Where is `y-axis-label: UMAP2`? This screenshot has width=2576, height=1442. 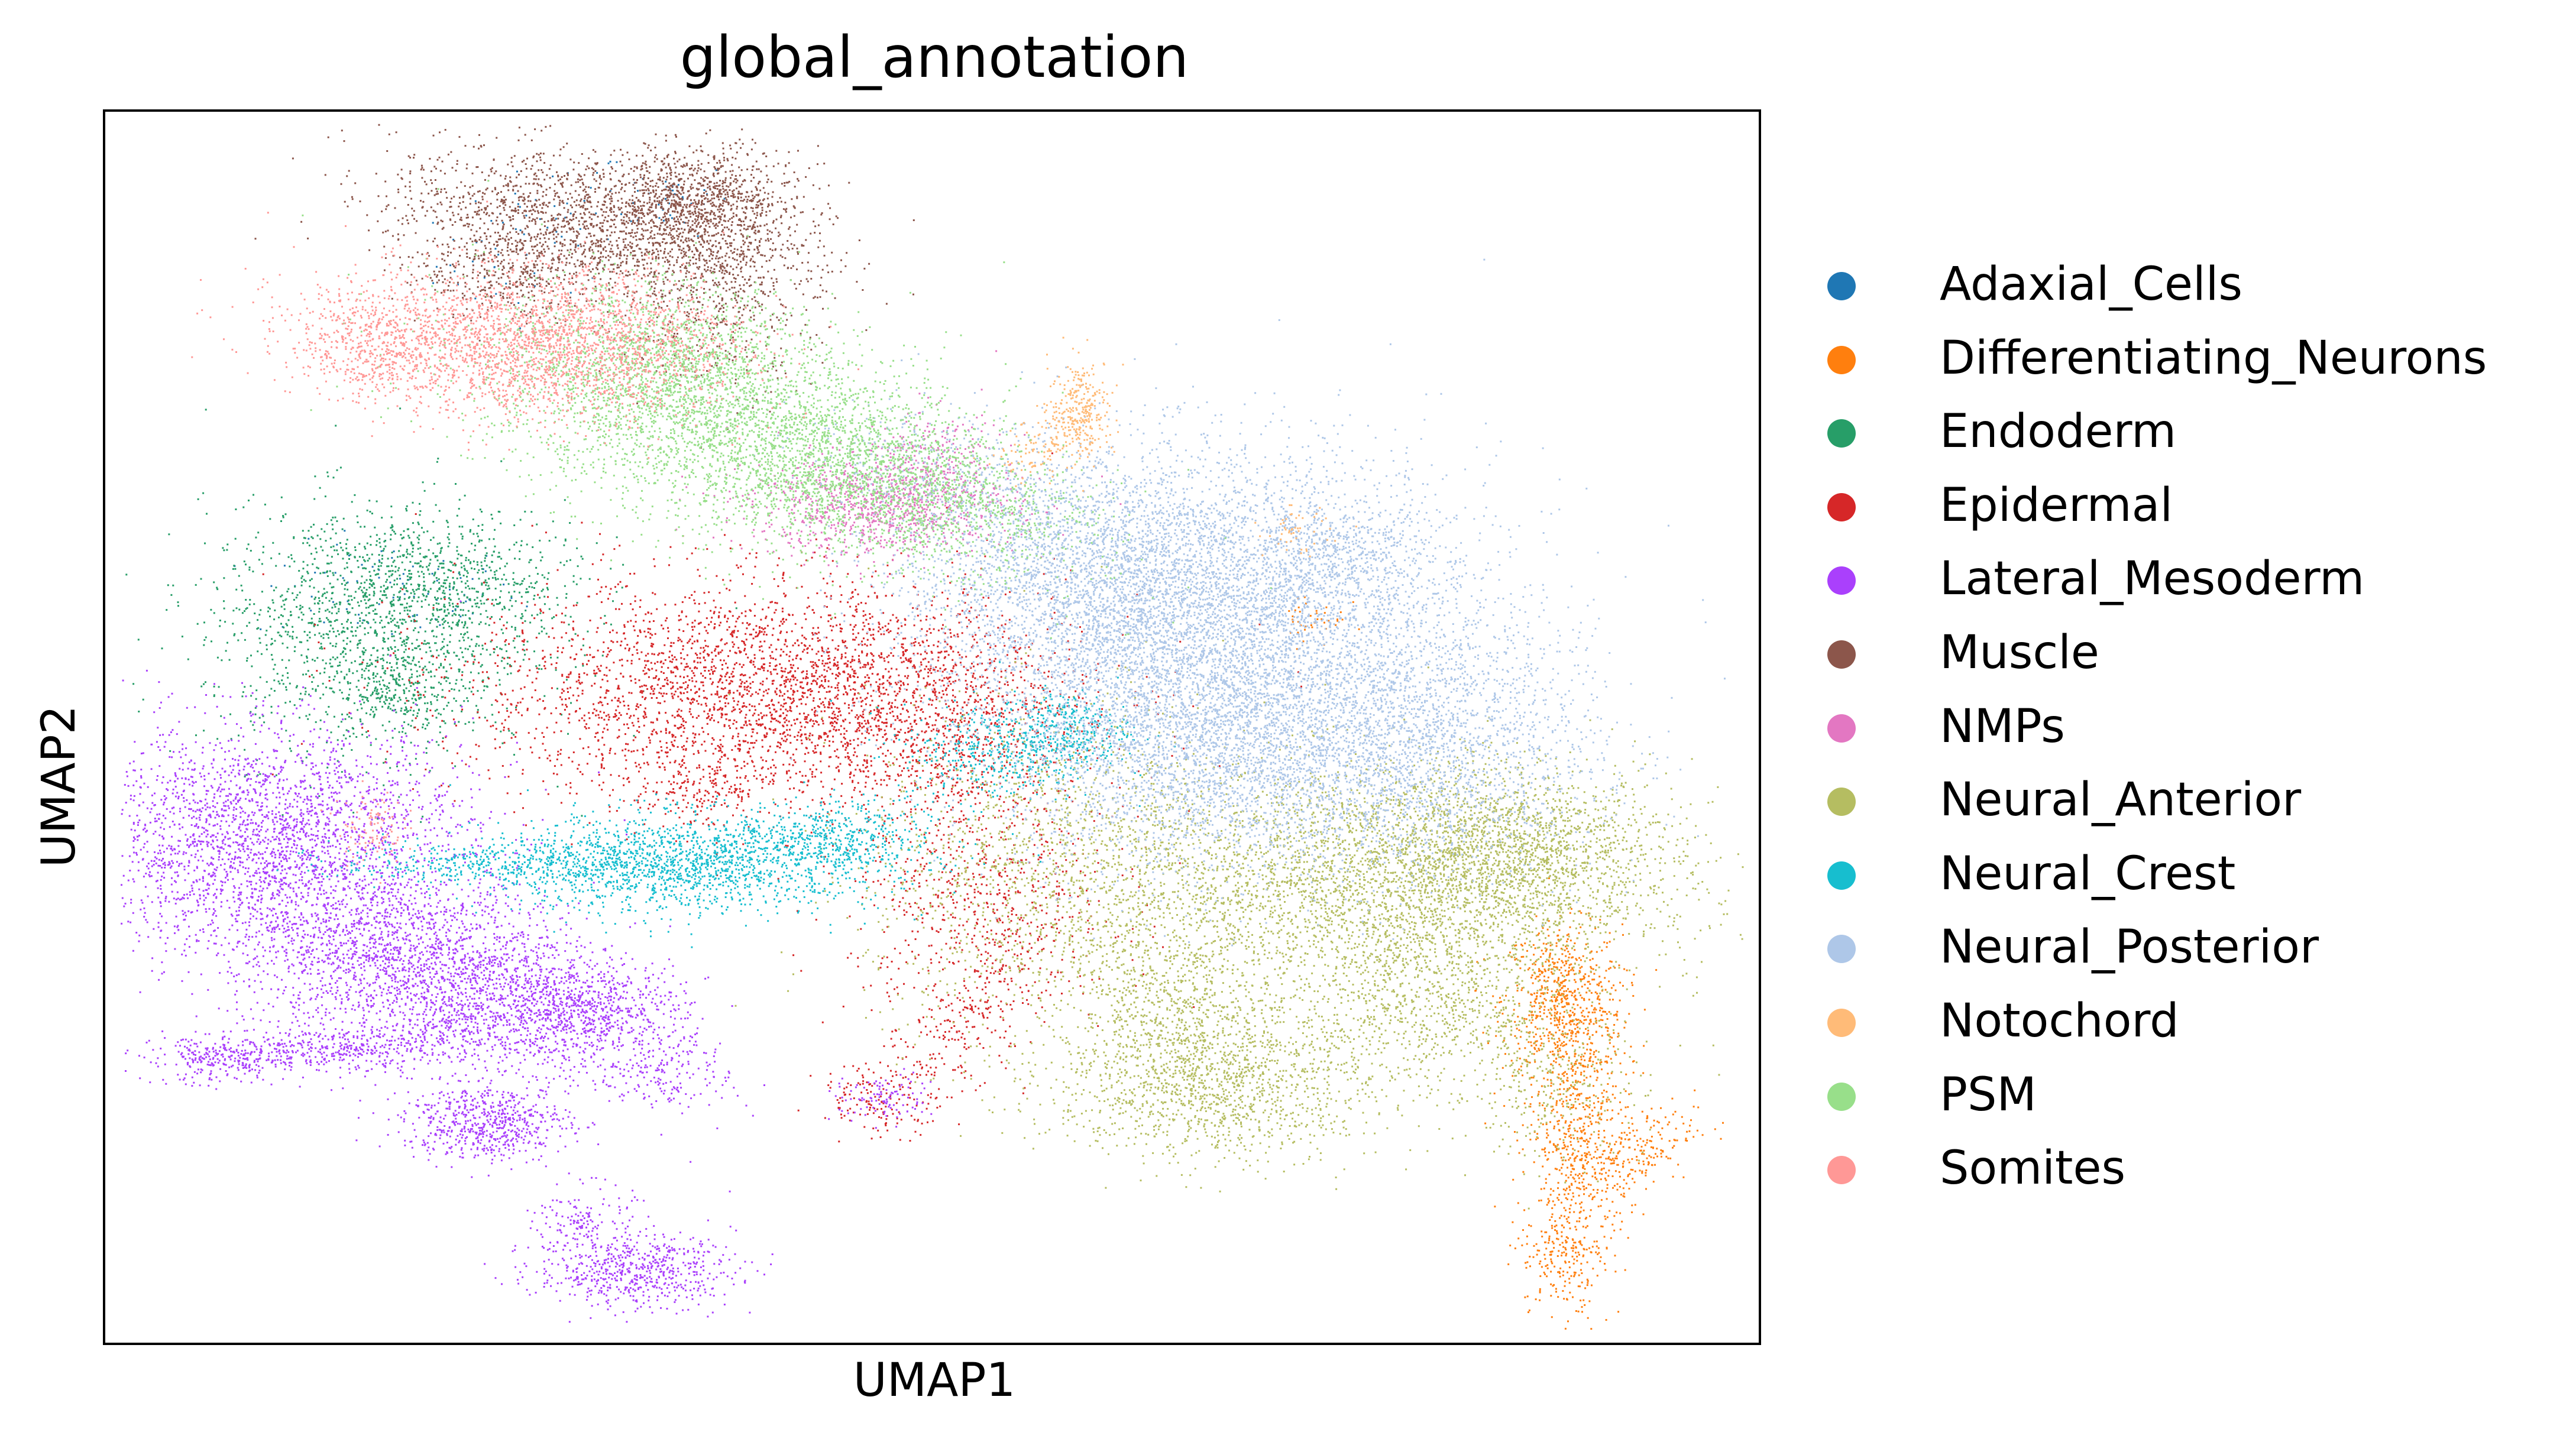 y-axis-label: UMAP2 is located at coordinates (60, 786).